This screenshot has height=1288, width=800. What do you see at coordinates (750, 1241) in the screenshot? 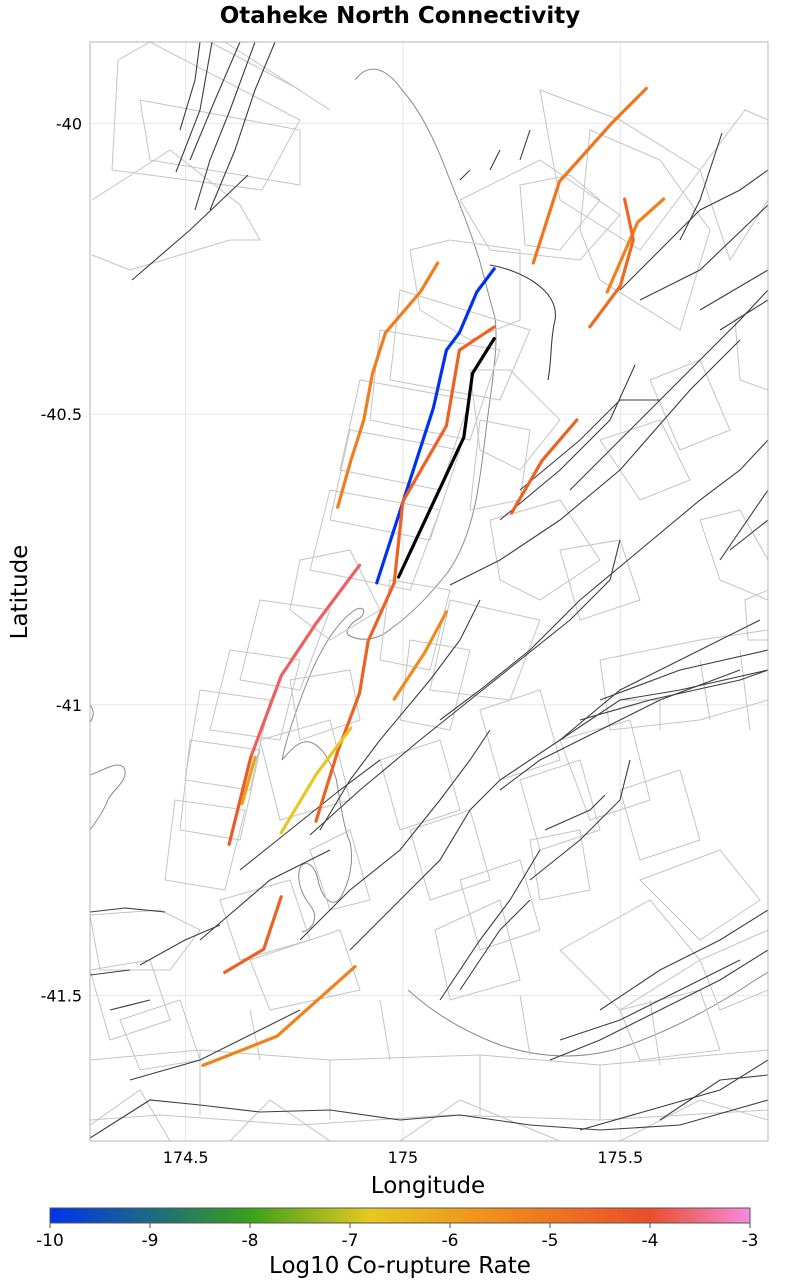
I see `colorbar-tick-label: -3` at bounding box center [750, 1241].